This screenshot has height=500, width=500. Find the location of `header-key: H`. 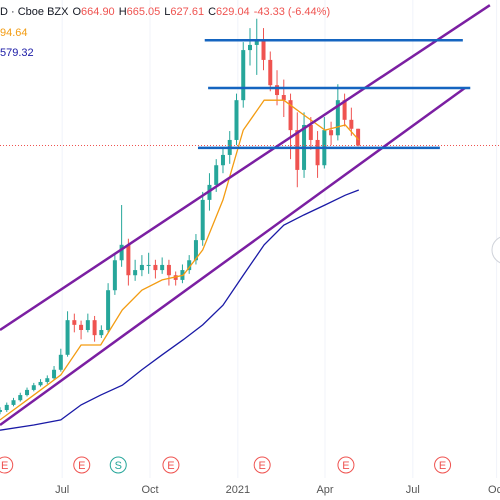

header-key: H is located at coordinates (123, 12).